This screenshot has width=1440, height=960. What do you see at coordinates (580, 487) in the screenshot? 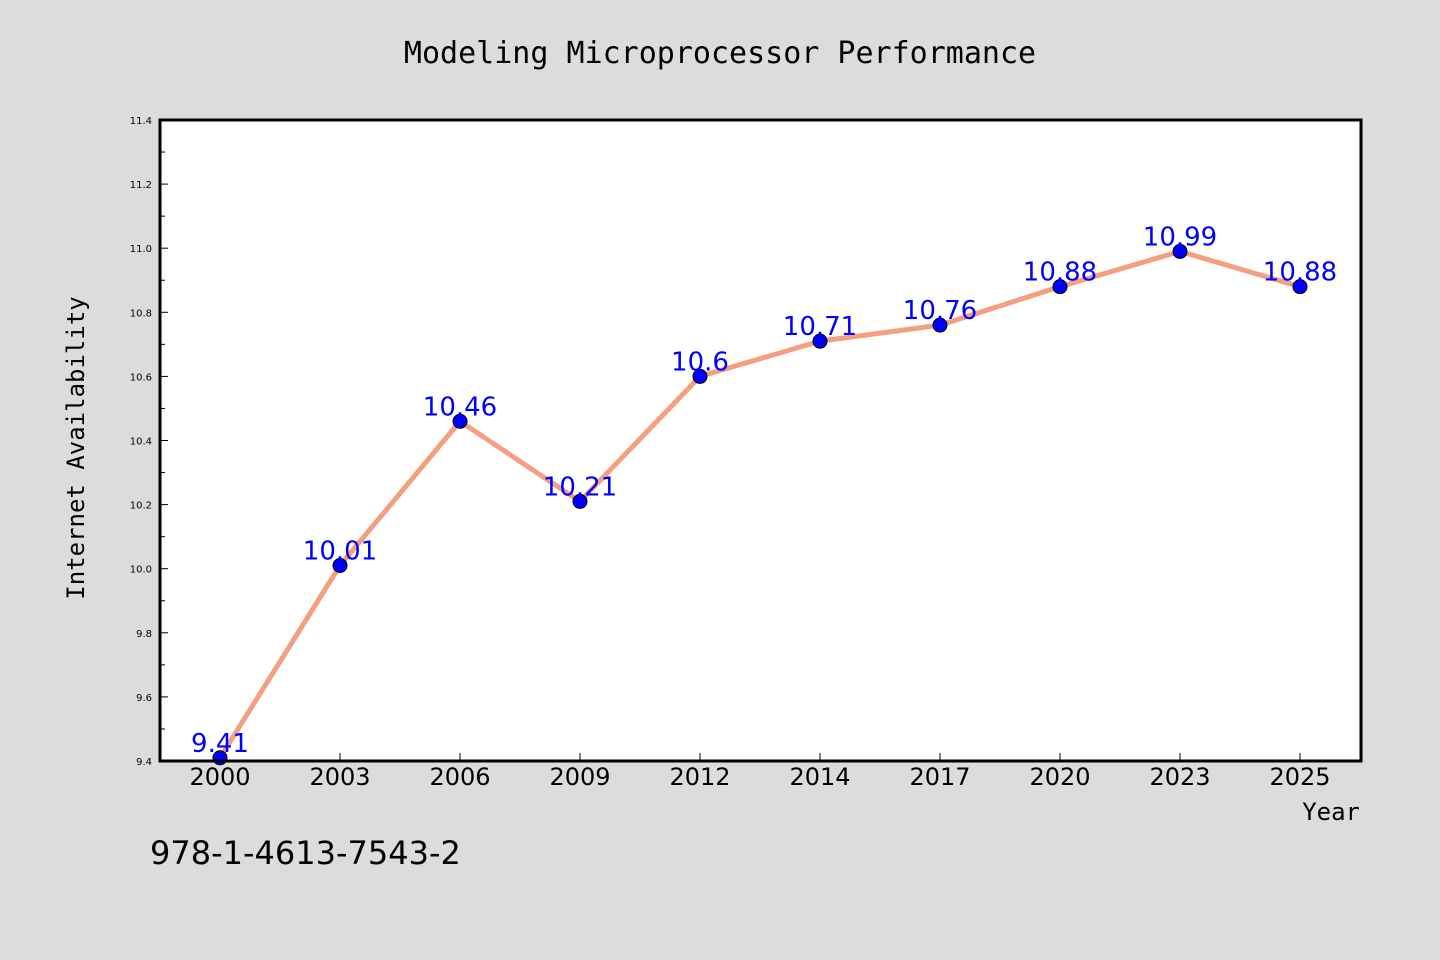
I see `data-label: 10.21` at bounding box center [580, 487].